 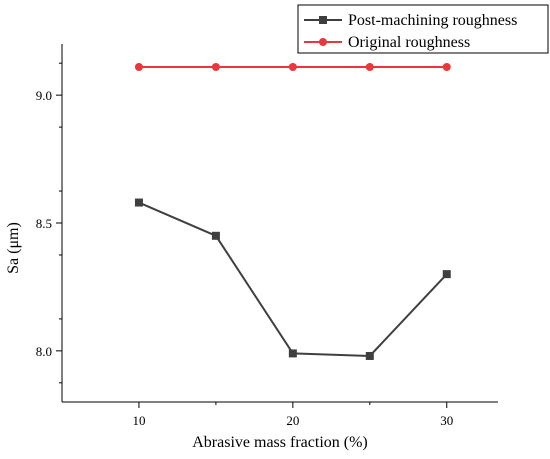 What do you see at coordinates (432, 20) in the screenshot?
I see `legend-label: Post-machining roughness` at bounding box center [432, 20].